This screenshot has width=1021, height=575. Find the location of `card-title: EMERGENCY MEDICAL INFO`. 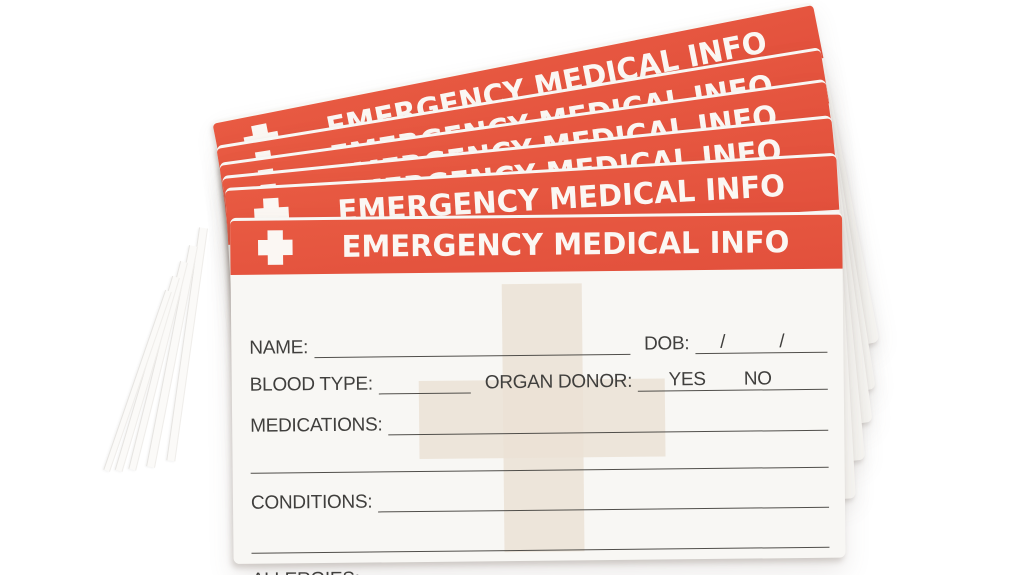

card-title: EMERGENCY MEDICAL INFO is located at coordinates (565, 244).